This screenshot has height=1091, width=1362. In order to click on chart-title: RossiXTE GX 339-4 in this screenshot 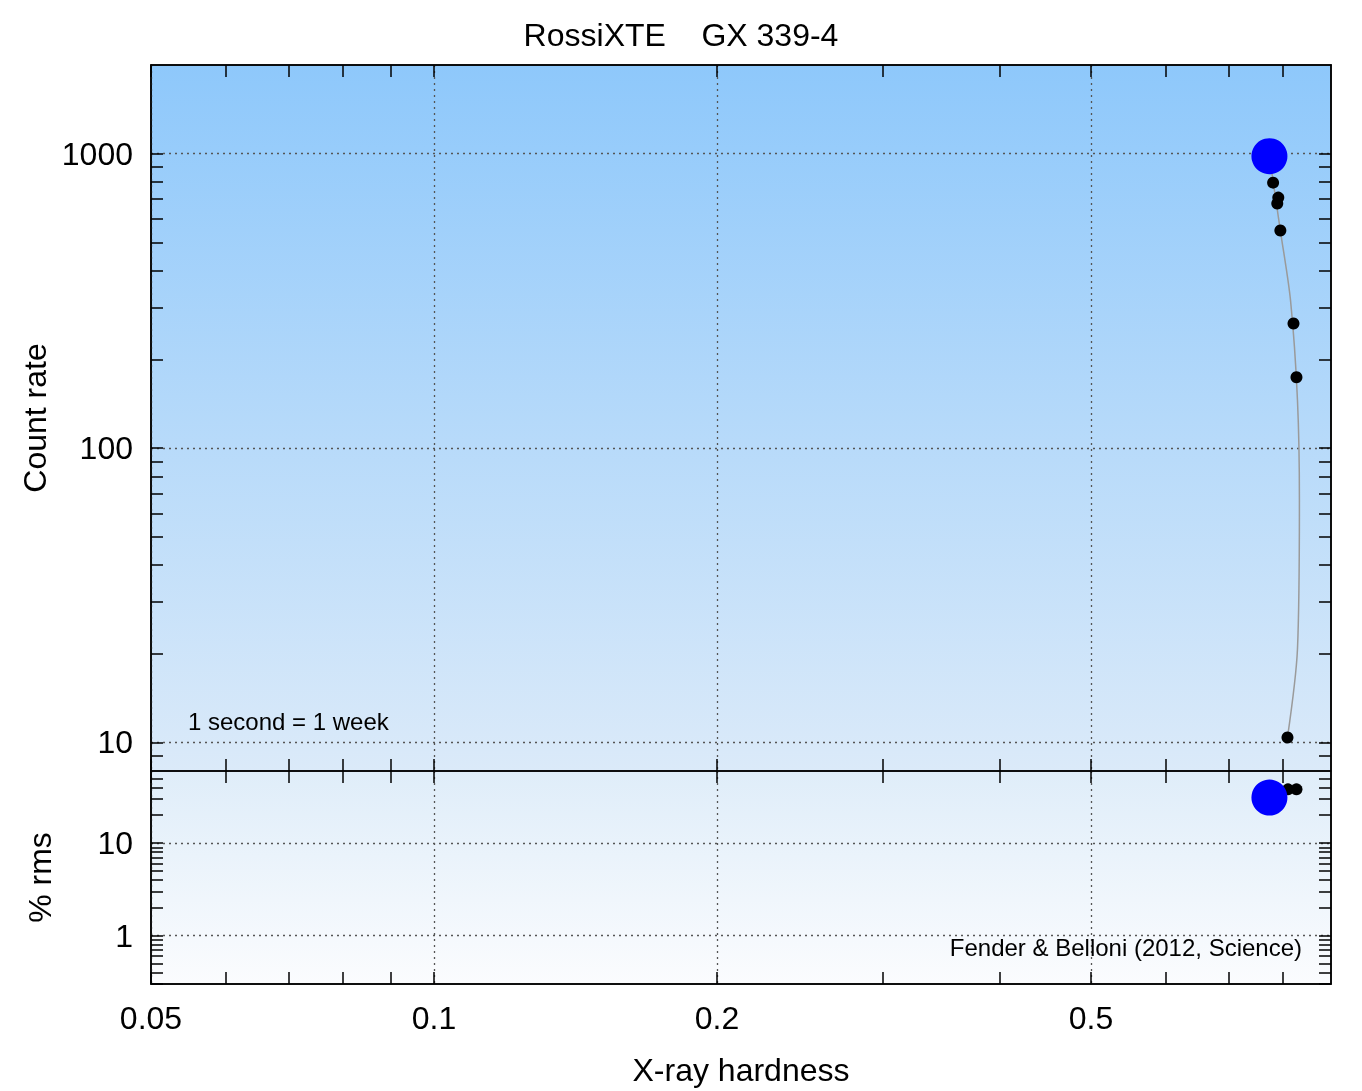, I will do `click(681, 35)`.